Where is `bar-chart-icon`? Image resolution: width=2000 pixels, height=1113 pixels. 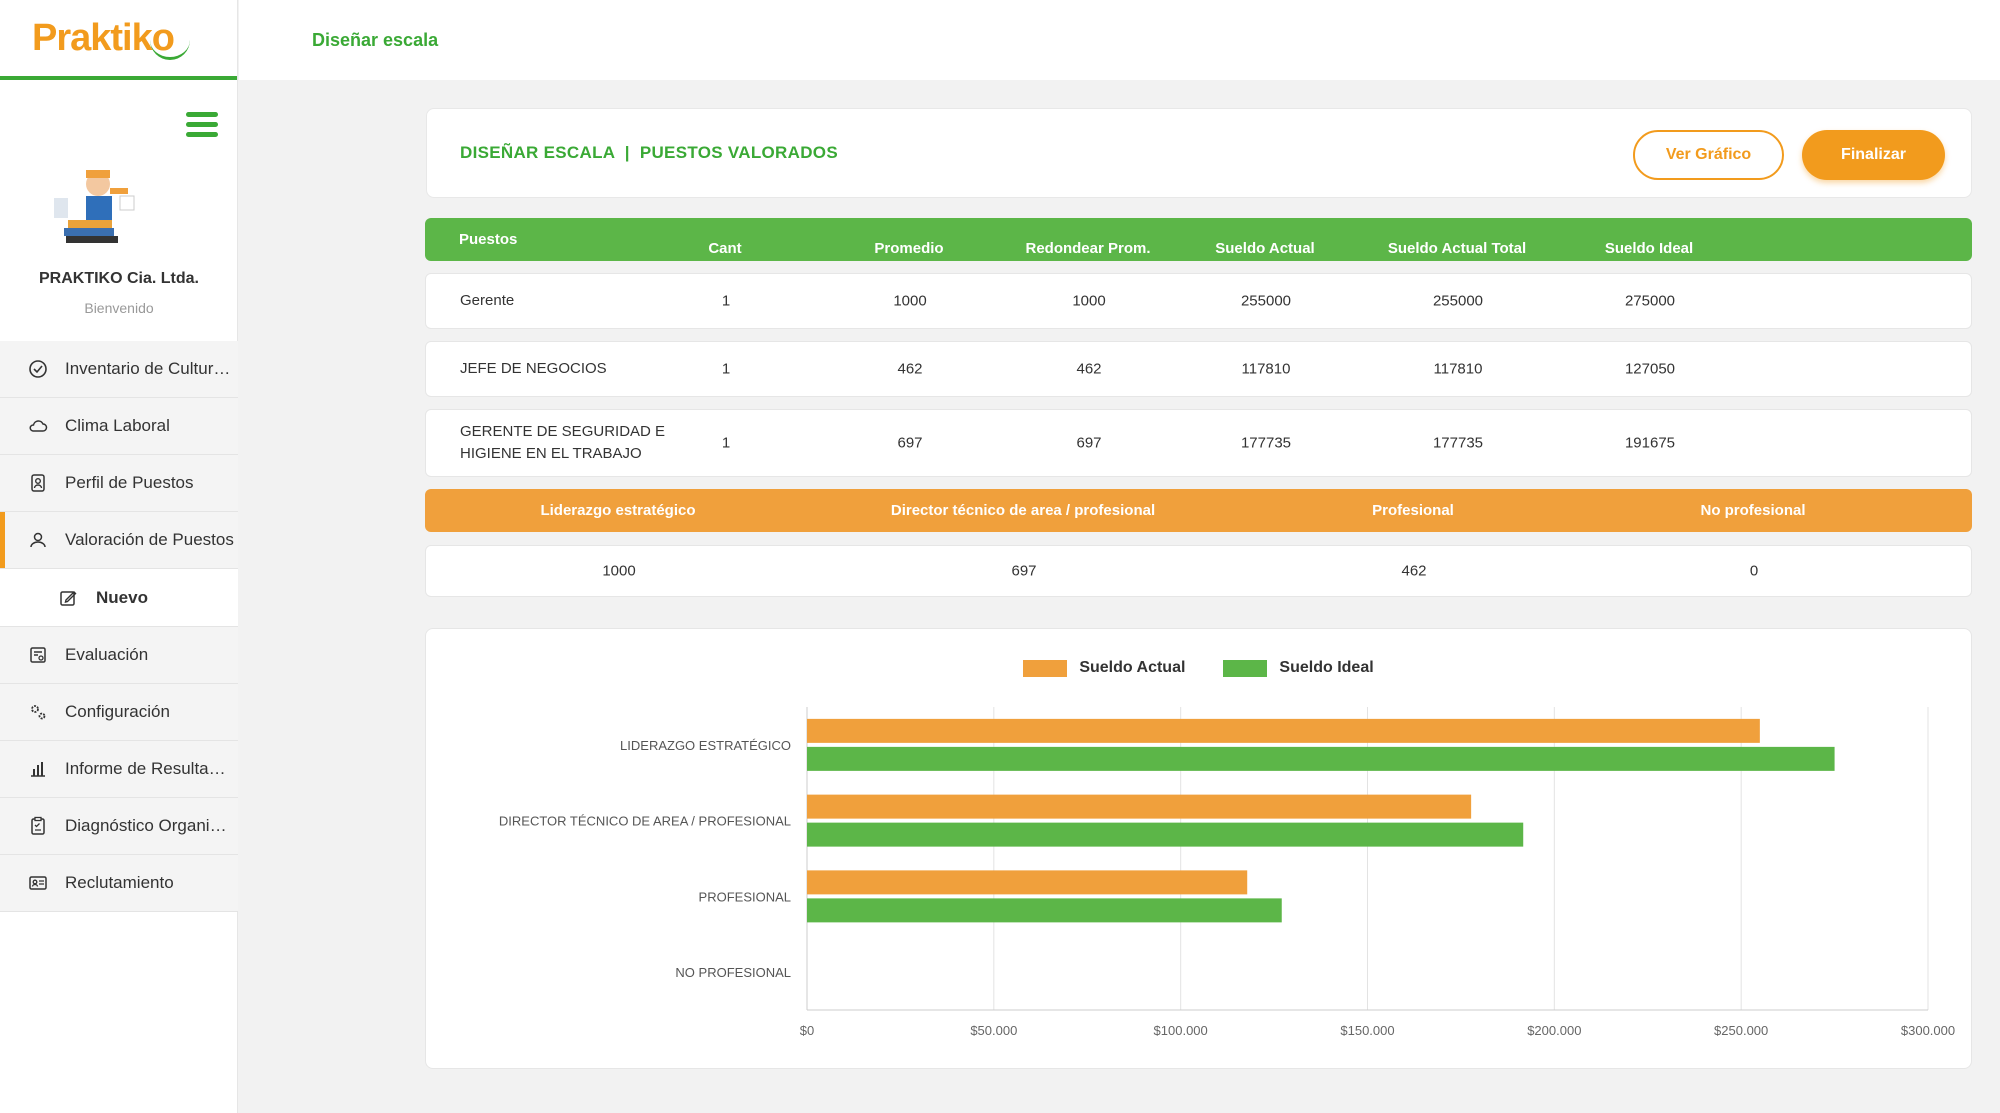 bar-chart-icon is located at coordinates (38, 769).